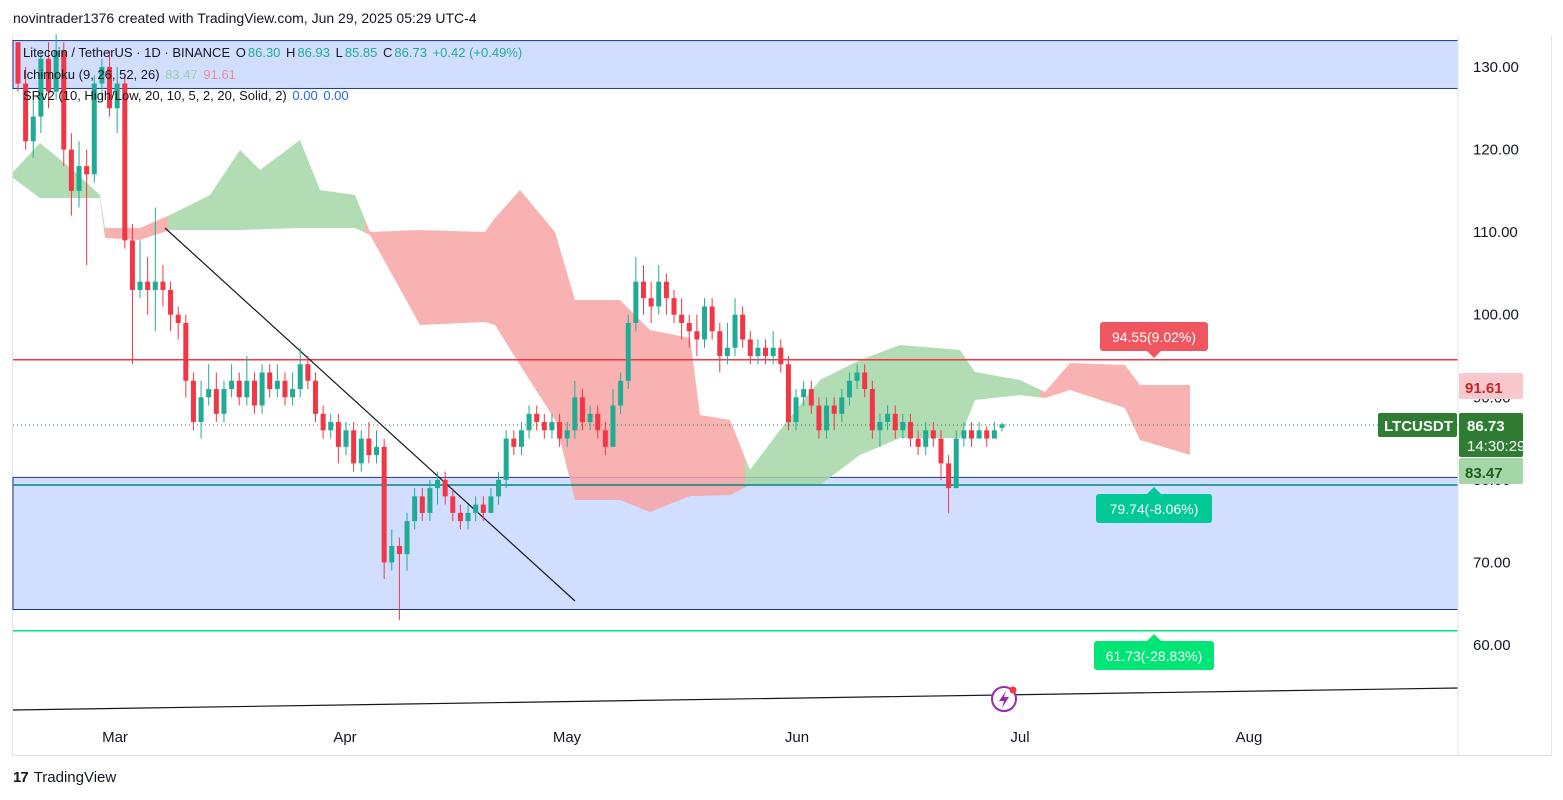  What do you see at coordinates (1417, 425) in the screenshot?
I see `symbol-tag: LTCUSDT` at bounding box center [1417, 425].